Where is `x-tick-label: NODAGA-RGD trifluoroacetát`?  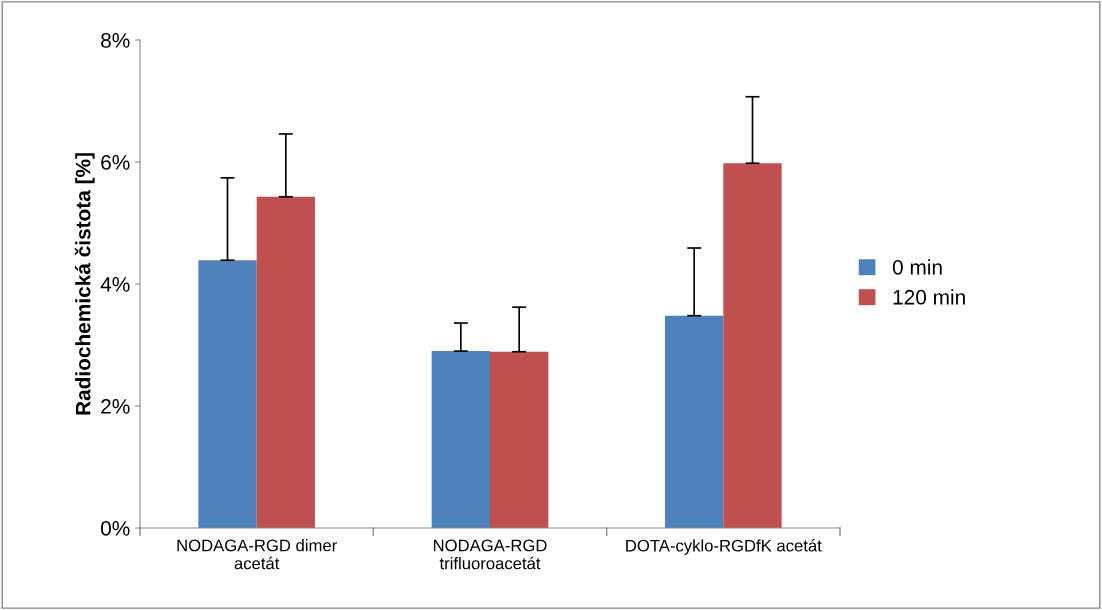 x-tick-label: NODAGA-RGD trifluoroacetát is located at coordinates (490, 554).